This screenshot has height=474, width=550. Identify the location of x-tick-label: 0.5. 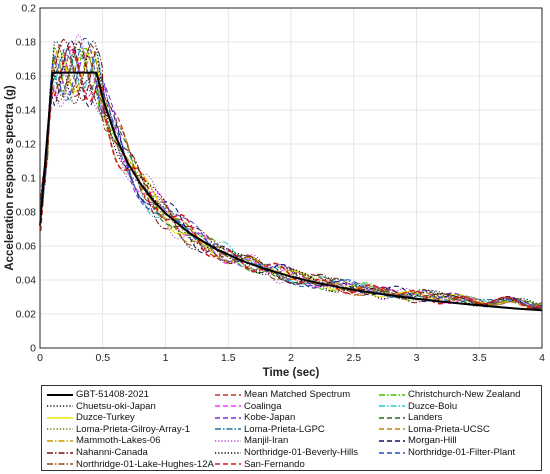
(102, 358).